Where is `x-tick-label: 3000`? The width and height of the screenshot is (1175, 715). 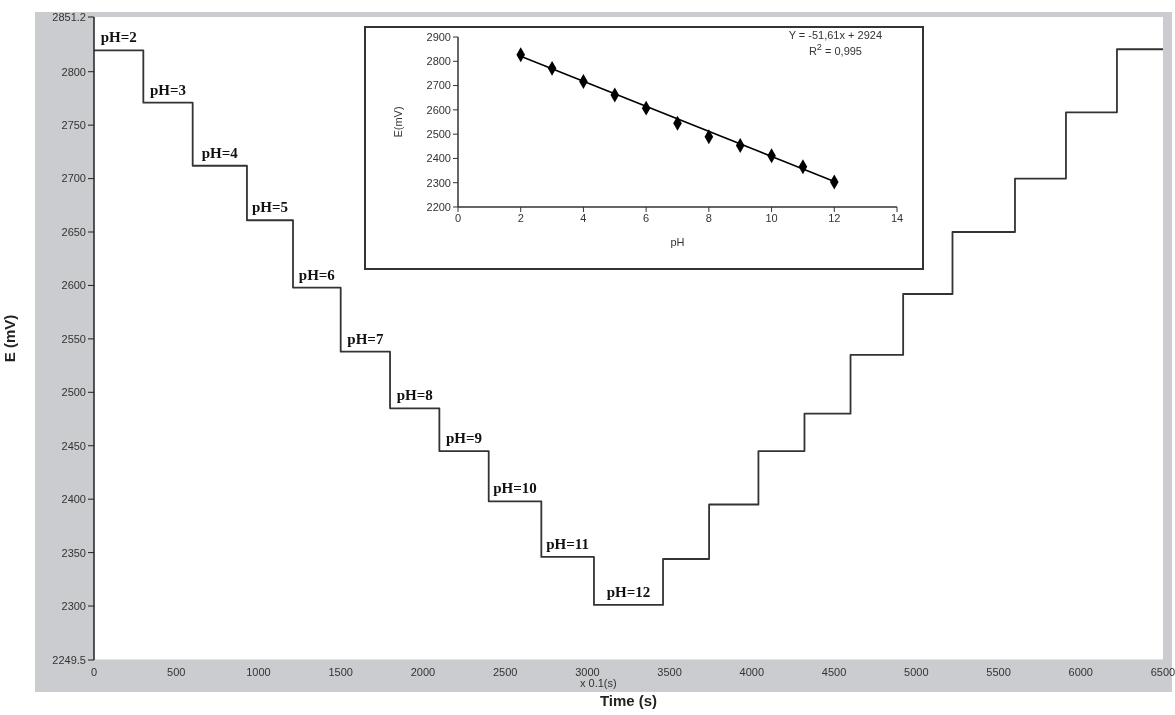
x-tick-label: 3000 is located at coordinates (587, 671).